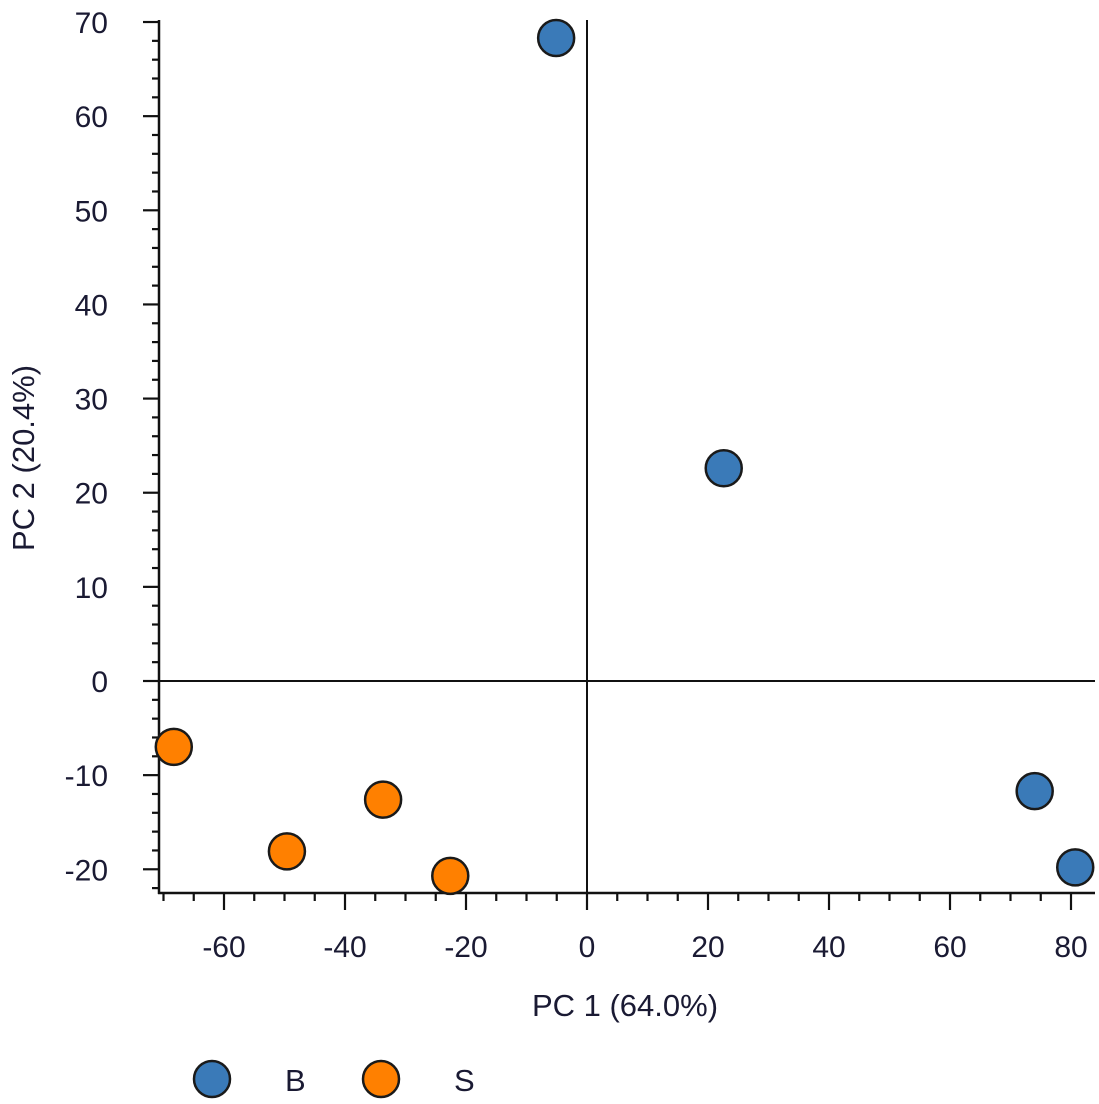 Image resolution: width=1099 pixels, height=1104 pixels. I want to click on legend-marker-b, so click(212, 1079).